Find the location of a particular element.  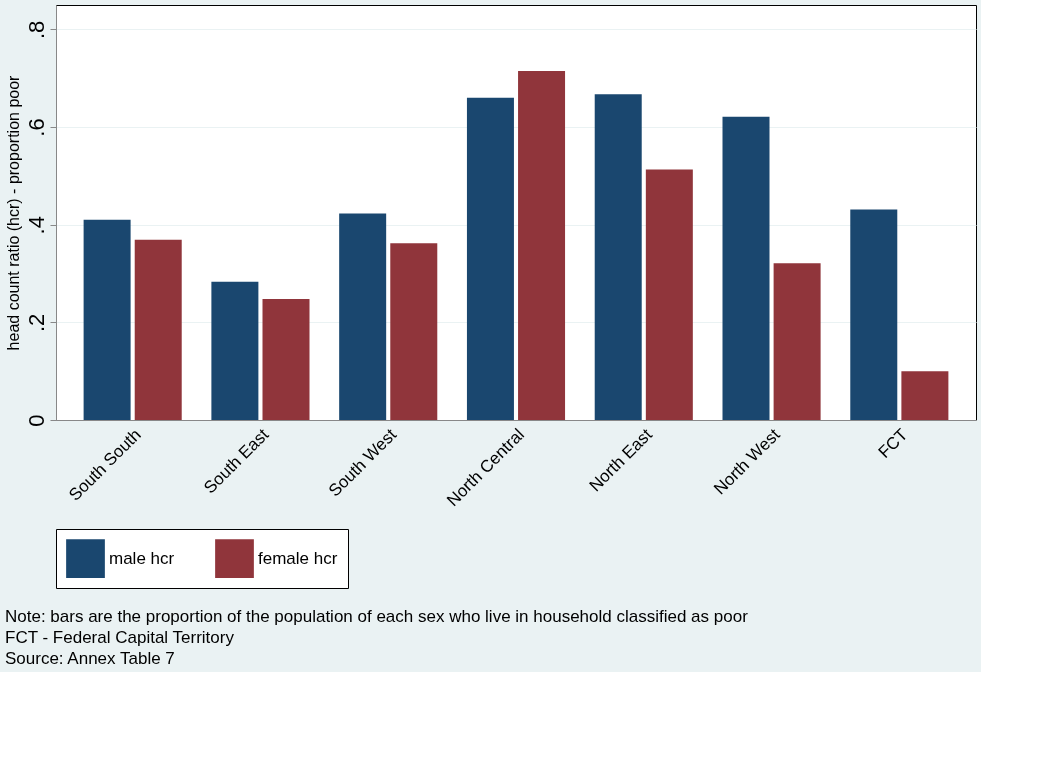

y-tick-label: .8 is located at coordinates (36, 30).